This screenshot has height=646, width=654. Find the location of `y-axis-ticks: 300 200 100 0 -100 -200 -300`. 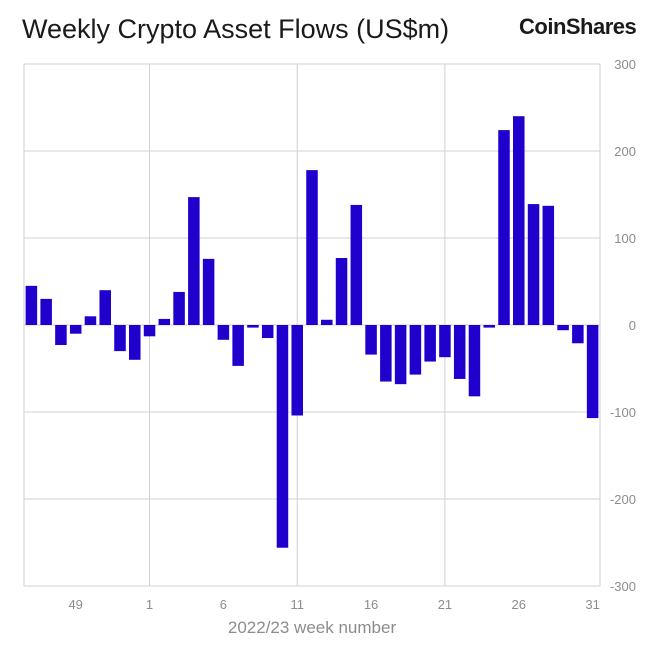

y-axis-ticks: 300 200 100 0 -100 -200 -300 is located at coordinates (623, 325).